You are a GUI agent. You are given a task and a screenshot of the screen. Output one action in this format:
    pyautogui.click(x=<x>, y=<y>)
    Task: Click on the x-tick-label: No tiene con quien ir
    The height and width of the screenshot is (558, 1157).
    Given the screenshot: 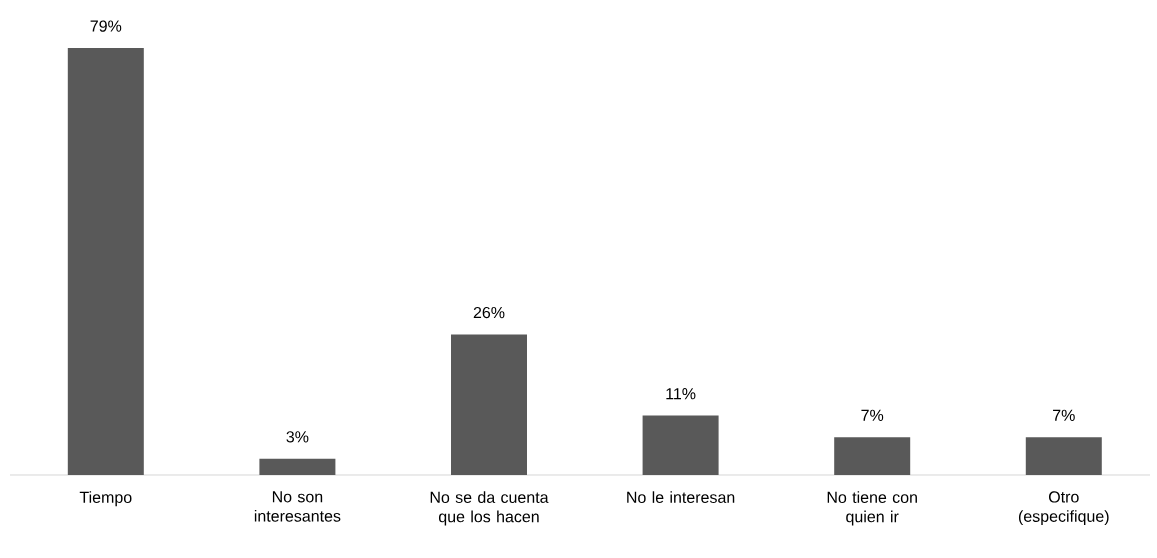 What is the action you would take?
    pyautogui.click(x=872, y=508)
    